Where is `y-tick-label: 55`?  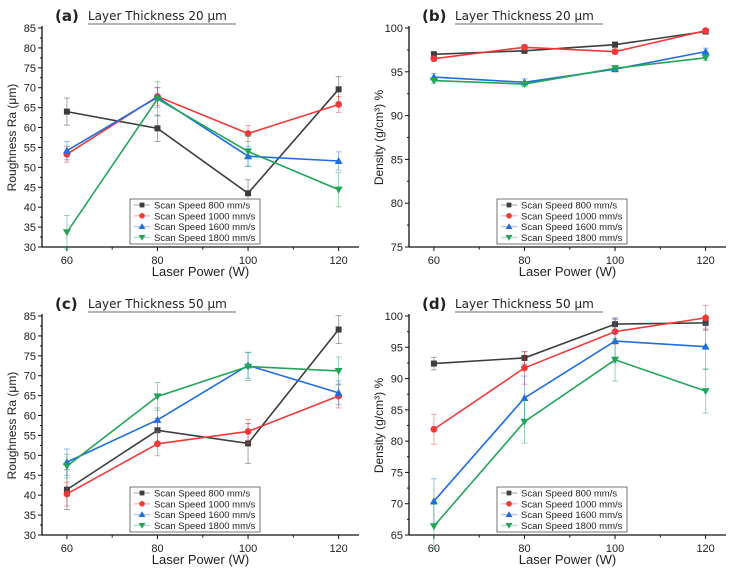 y-tick-label: 55 is located at coordinates (30, 436).